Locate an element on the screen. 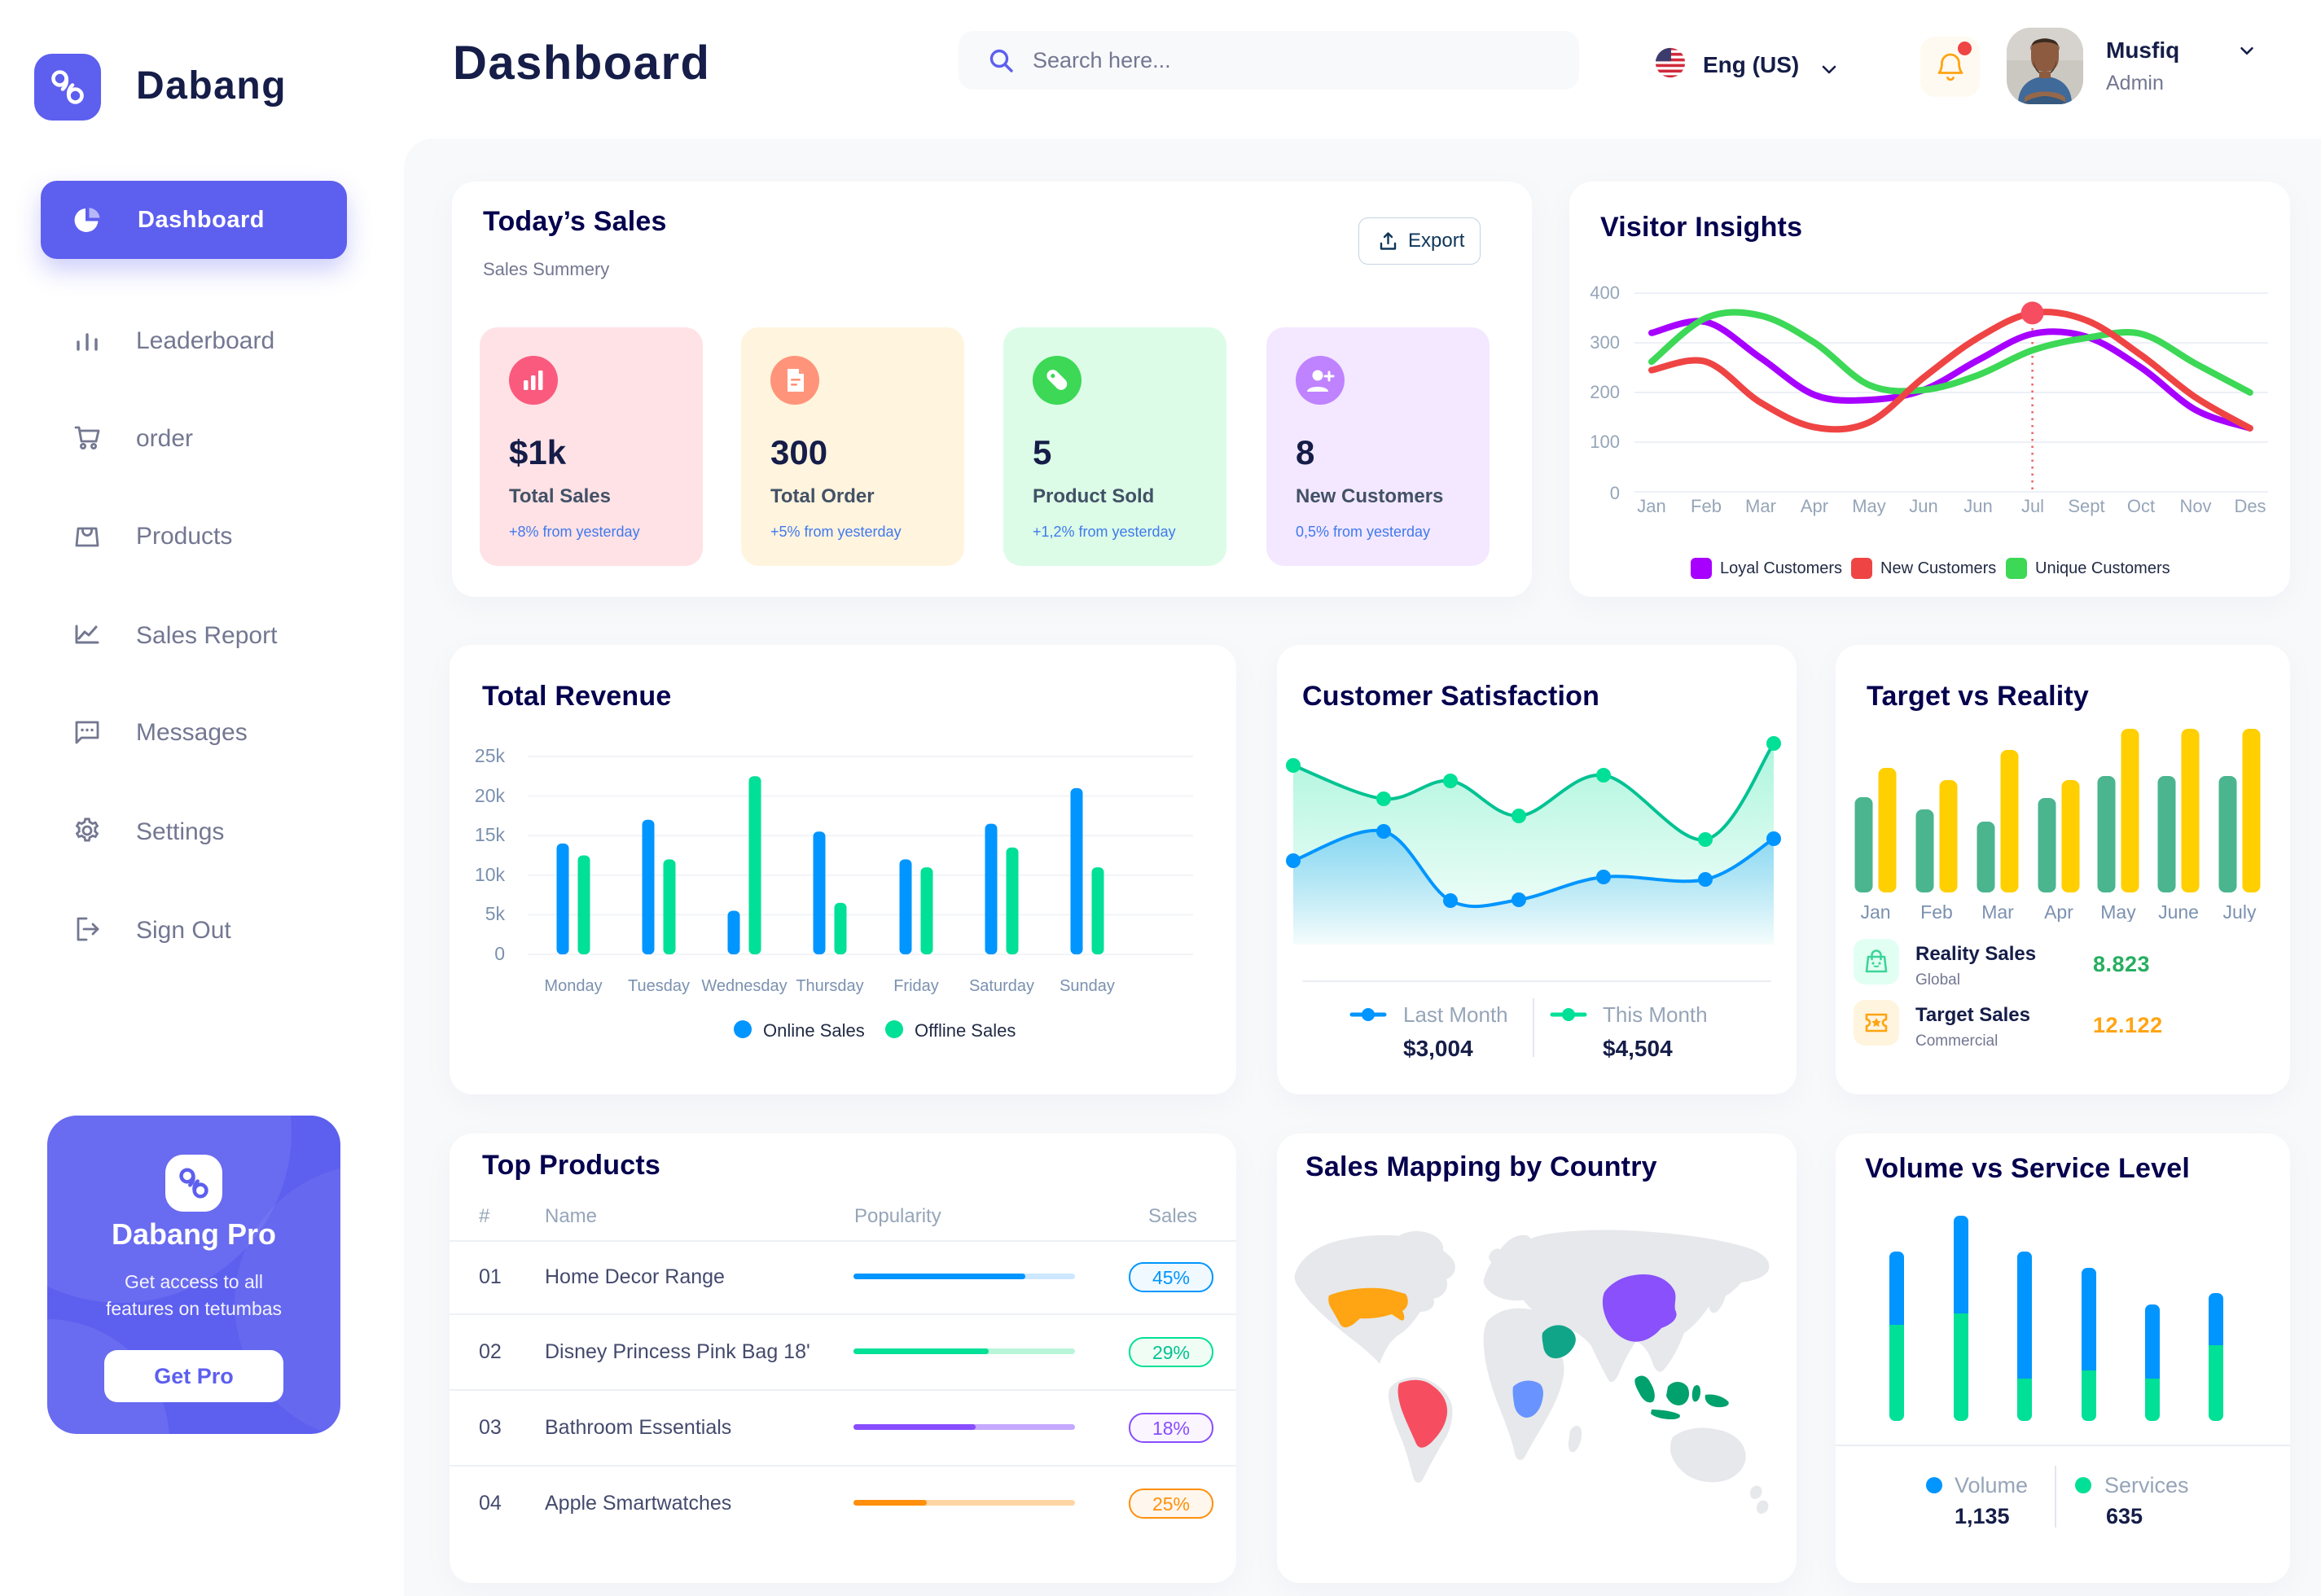  svg-text: Jul is located at coordinates (2032, 506).